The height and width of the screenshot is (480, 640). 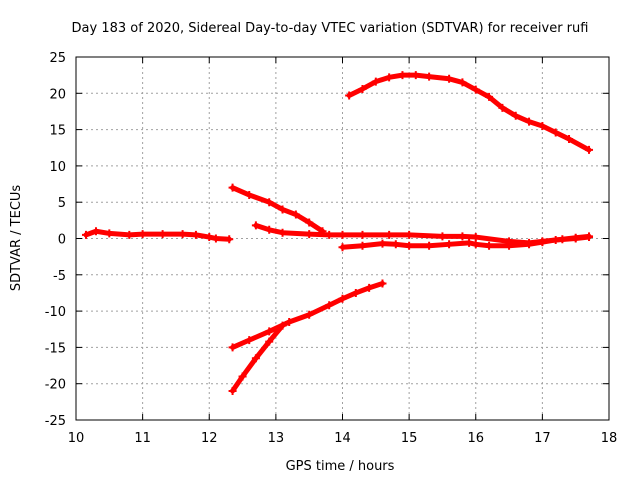 I want to click on x-tick-label: 10, so click(x=76, y=438).